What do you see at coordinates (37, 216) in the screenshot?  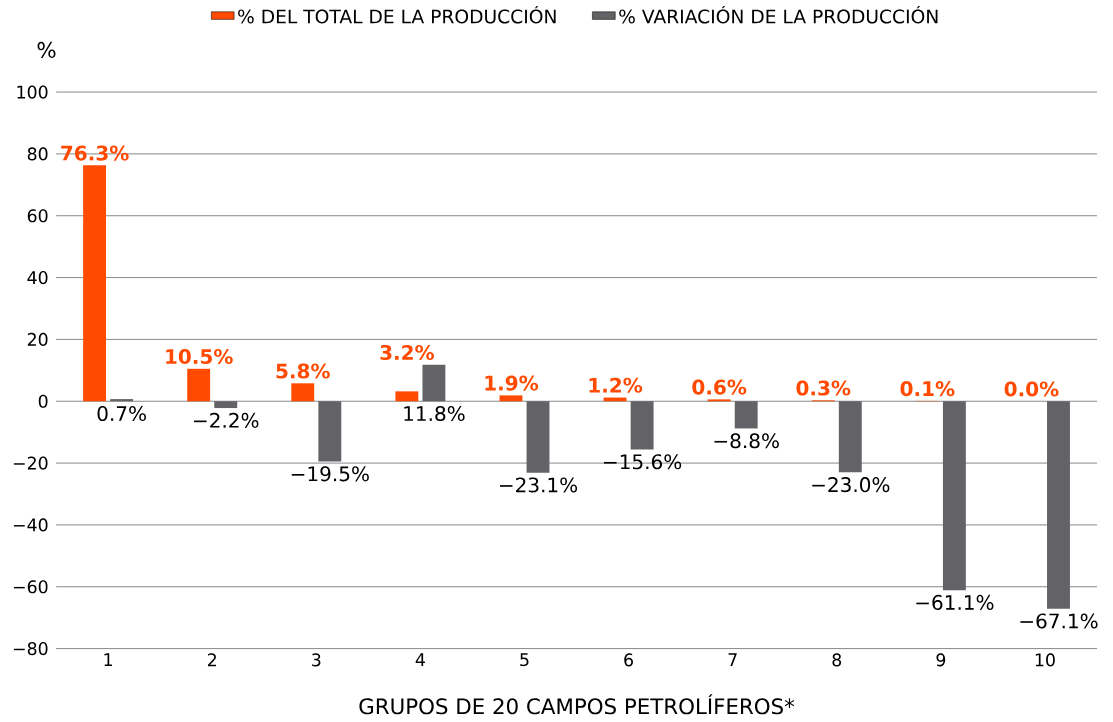 I see `y-tick-label: 60` at bounding box center [37, 216].